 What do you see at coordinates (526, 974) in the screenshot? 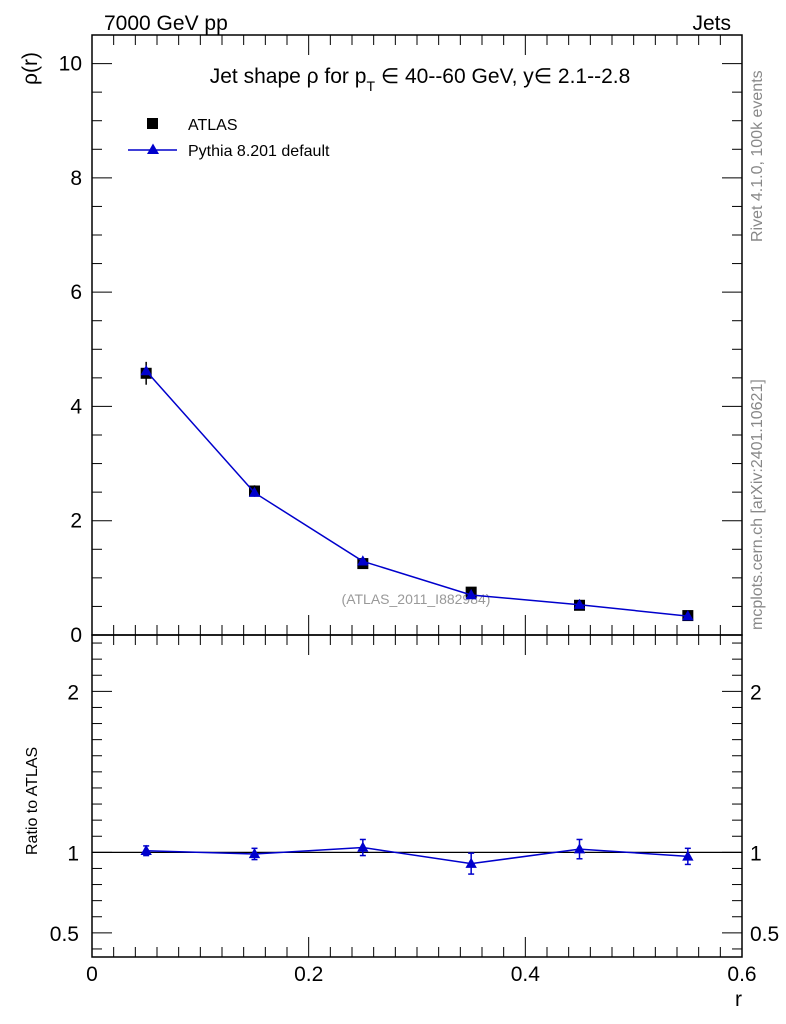
I see `x-tick-label: 0.4` at bounding box center [526, 974].